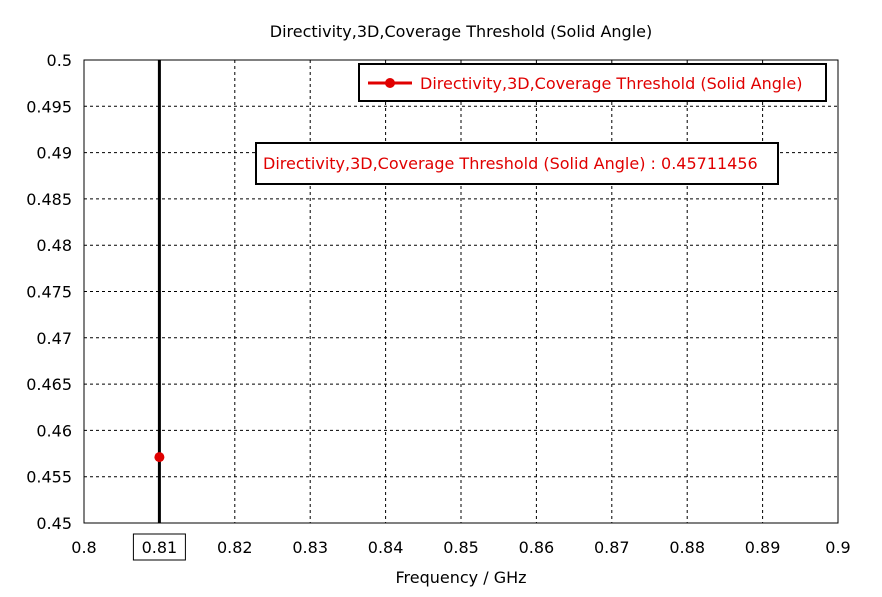 The height and width of the screenshot is (597, 882). Describe the element at coordinates (687, 547) in the screenshot. I see `x-tick-label: 0.88` at that location.